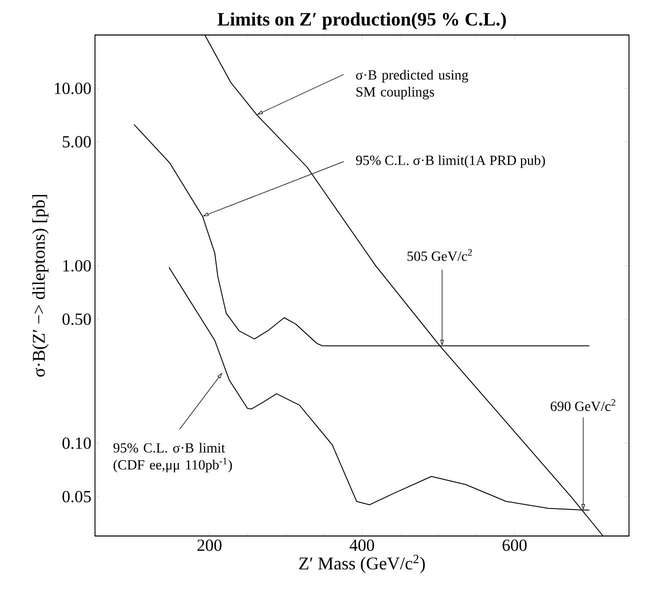 The image size is (646, 599). I want to click on x-tick-label: 400, so click(362, 545).